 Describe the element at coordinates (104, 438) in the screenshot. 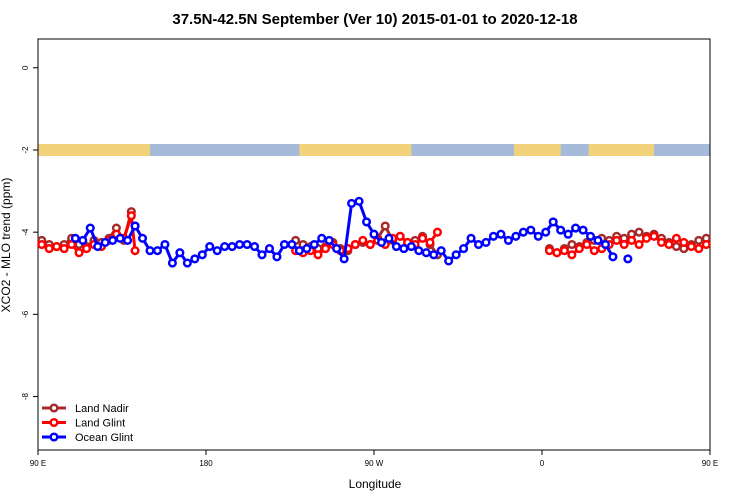

I see `legend-label: Ocean Glint` at that location.